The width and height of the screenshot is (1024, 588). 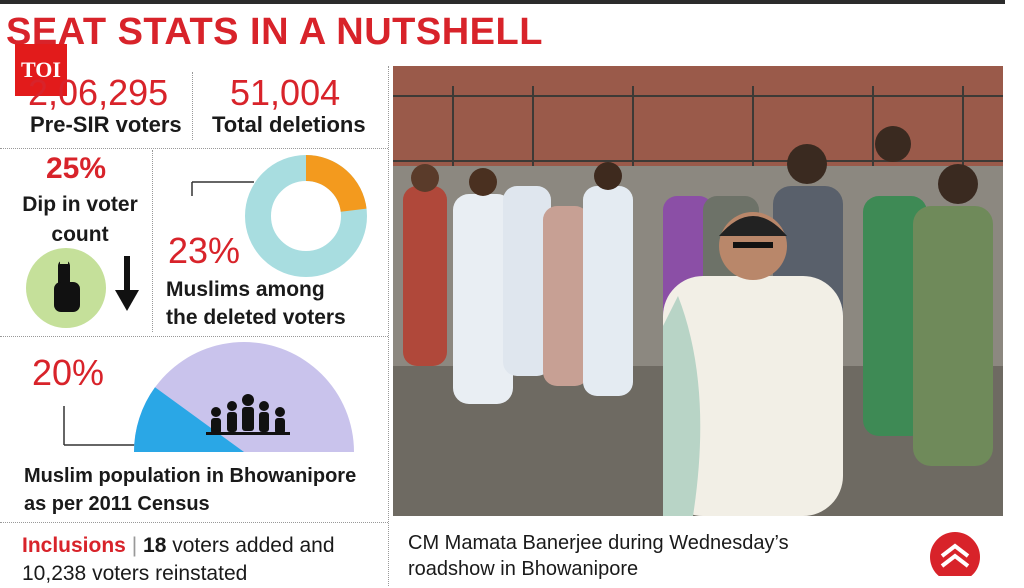 I want to click on inclusions-line-1: Inclusions | 18 voters added and, so click(x=178, y=546).